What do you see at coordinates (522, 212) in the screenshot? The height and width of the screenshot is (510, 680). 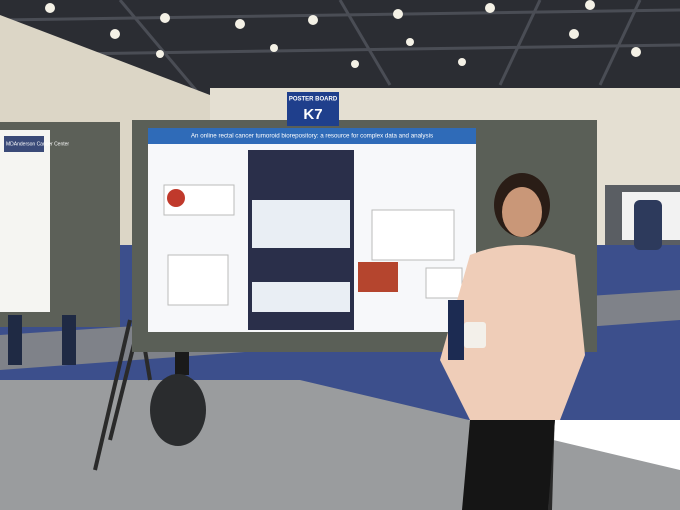 I see `face` at bounding box center [522, 212].